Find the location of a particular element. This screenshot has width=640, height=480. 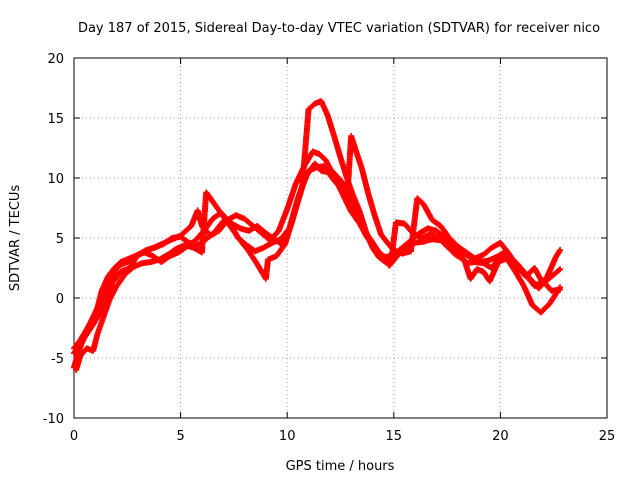

x-tick-label: 0 is located at coordinates (74, 436).